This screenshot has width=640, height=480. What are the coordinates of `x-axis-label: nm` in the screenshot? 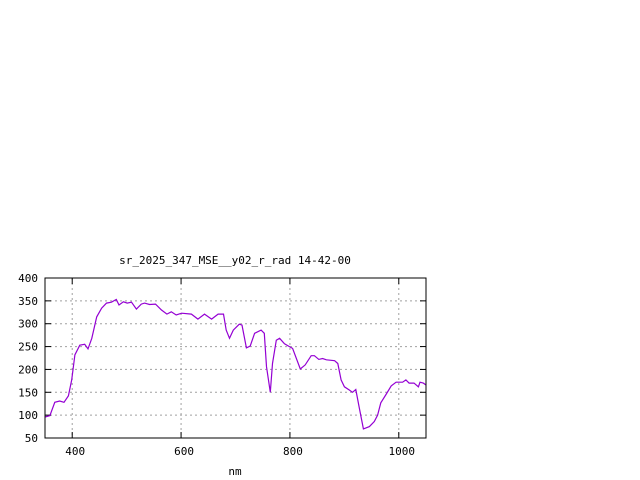 It's located at (235, 471).